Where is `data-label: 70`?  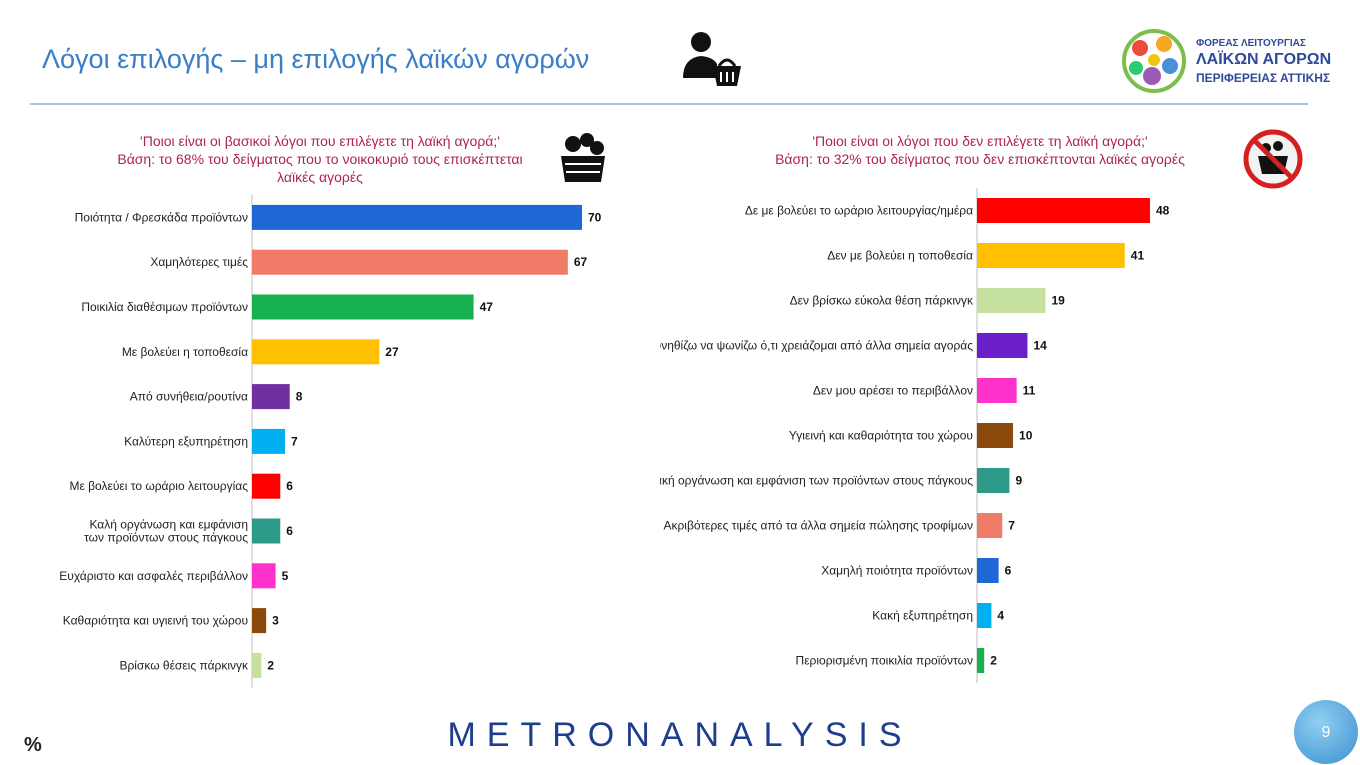
data-label: 70 is located at coordinates (595, 217).